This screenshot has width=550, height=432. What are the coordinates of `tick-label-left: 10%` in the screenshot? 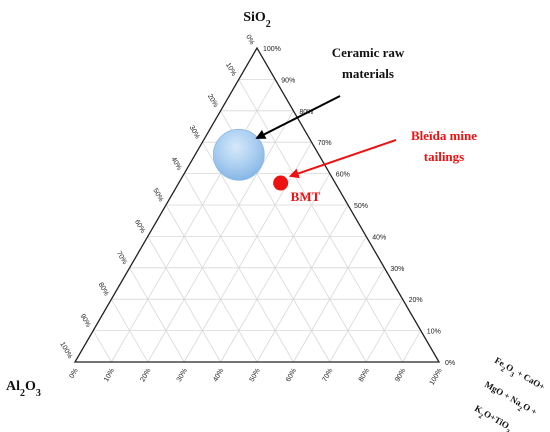 It's located at (230, 70).